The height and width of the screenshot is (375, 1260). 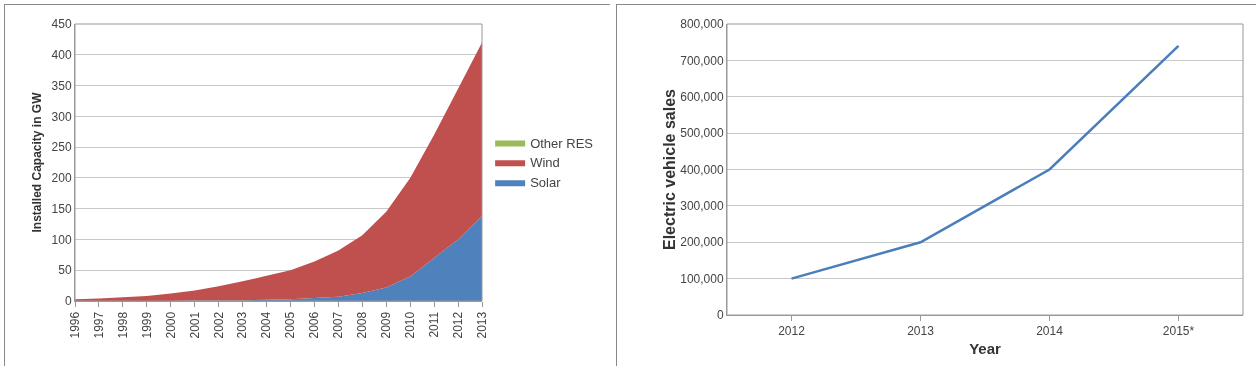 What do you see at coordinates (98, 325) in the screenshot?
I see `x-tick-label: 1997` at bounding box center [98, 325].